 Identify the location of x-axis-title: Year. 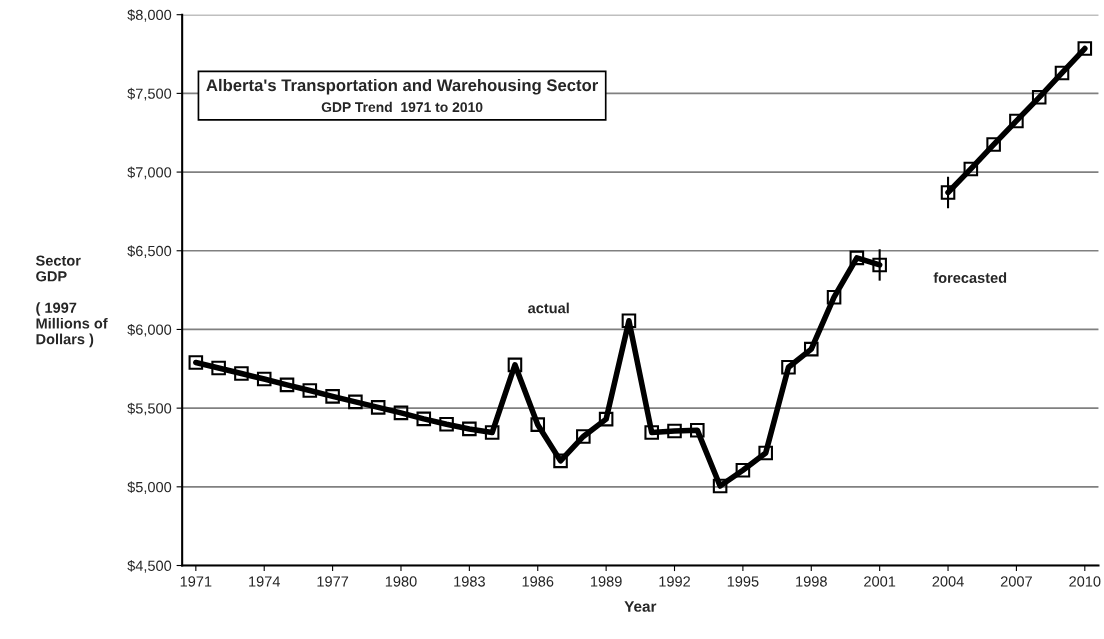
(640, 606).